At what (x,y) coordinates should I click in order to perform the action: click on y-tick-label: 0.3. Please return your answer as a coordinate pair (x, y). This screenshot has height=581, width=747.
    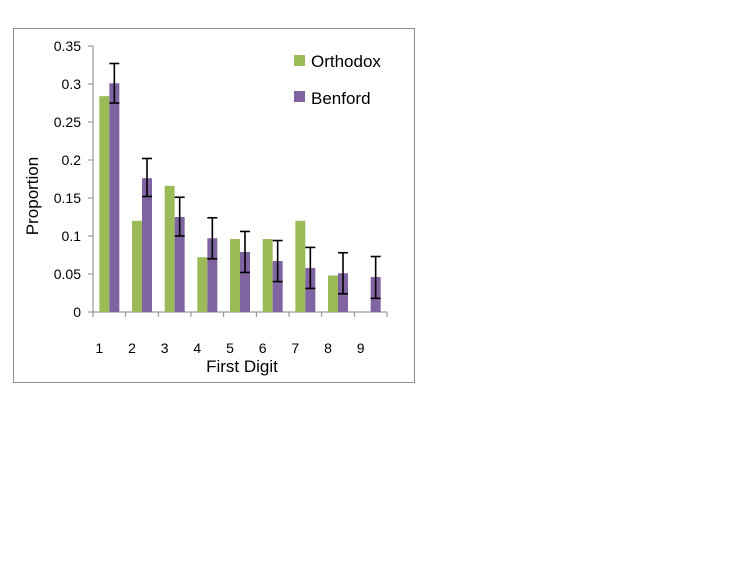
    Looking at the image, I should click on (72, 84).